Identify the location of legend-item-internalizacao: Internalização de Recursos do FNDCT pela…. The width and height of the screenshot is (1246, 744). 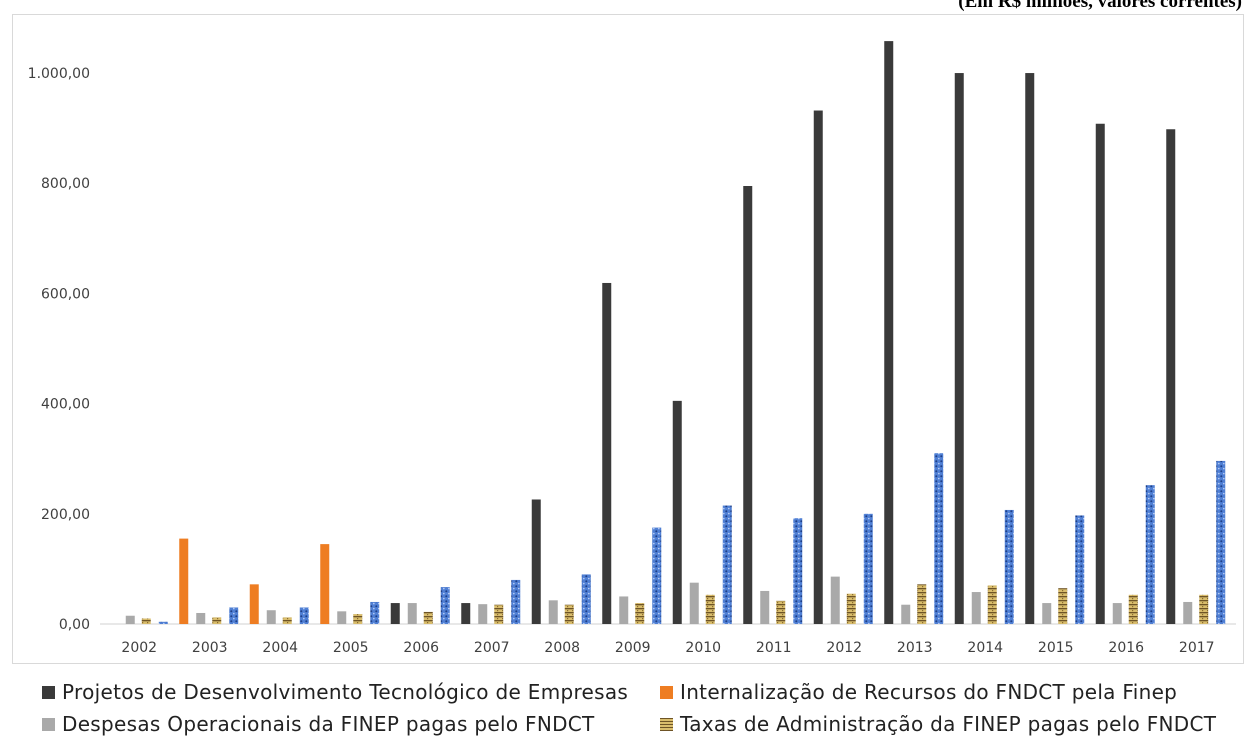
(950, 692).